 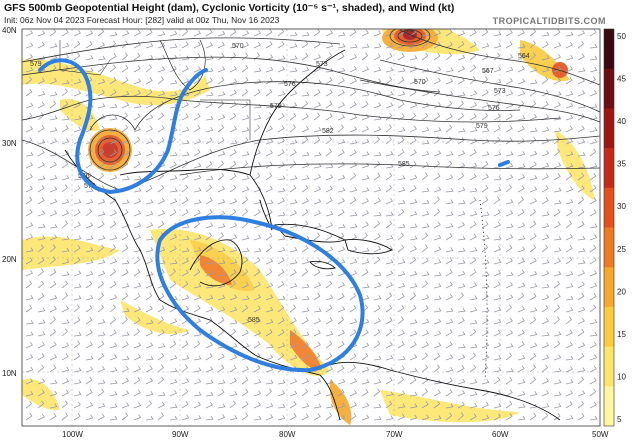 What do you see at coordinates (609, 247) in the screenshot?
I see `colorbar-swatch` at bounding box center [609, 247].